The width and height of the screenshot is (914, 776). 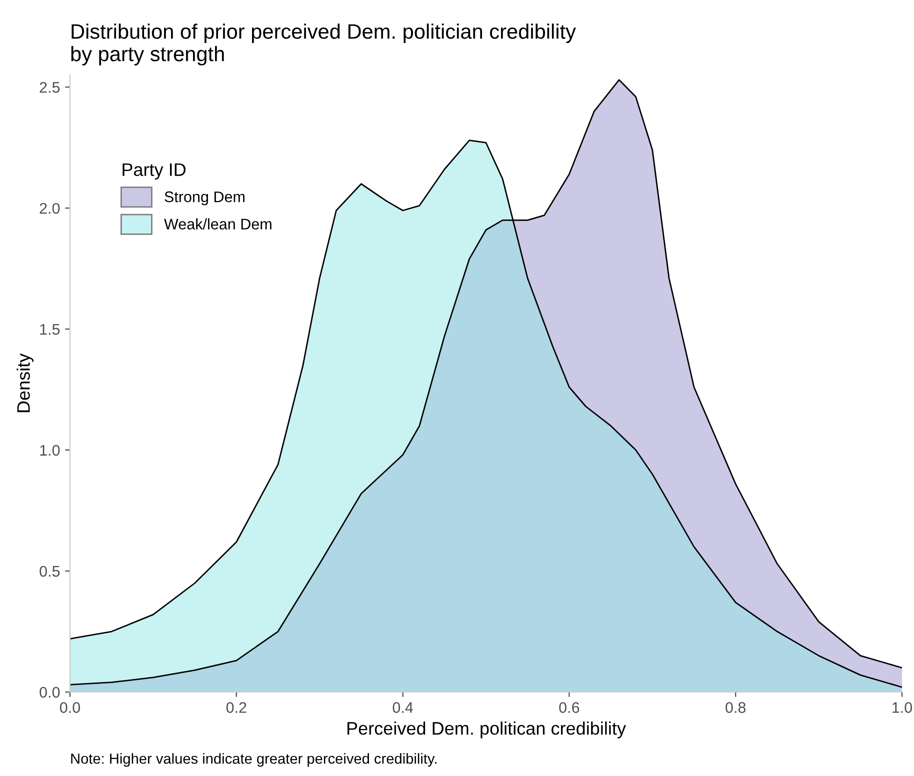 What do you see at coordinates (253, 760) in the screenshot?
I see `text: Note: Higher values indicate greater perceived credibility.` at bounding box center [253, 760].